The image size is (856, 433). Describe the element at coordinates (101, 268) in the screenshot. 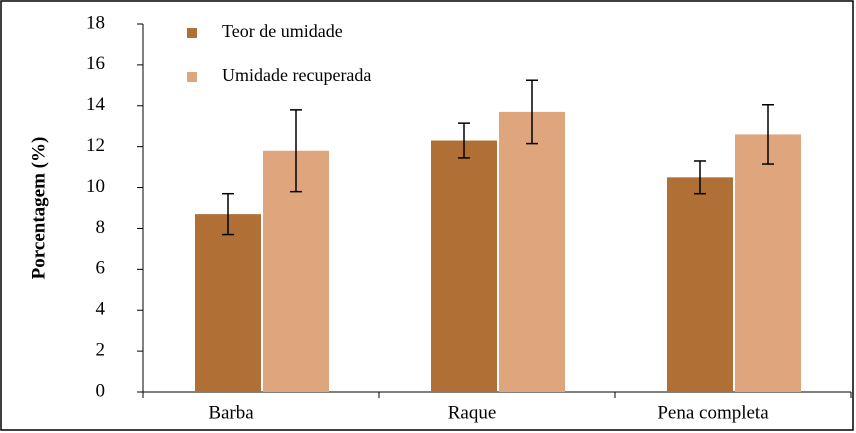

I see `y-tick-label: 6` at that location.